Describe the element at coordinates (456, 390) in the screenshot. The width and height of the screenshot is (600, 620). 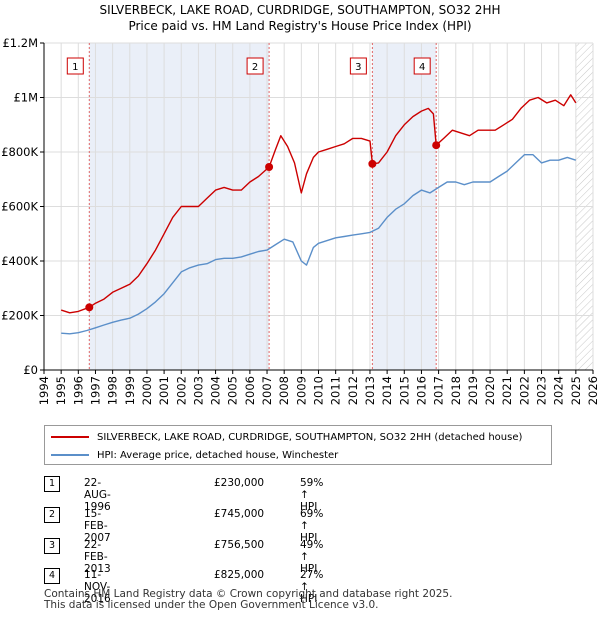
I see `x-tick-label: 2018` at that location.